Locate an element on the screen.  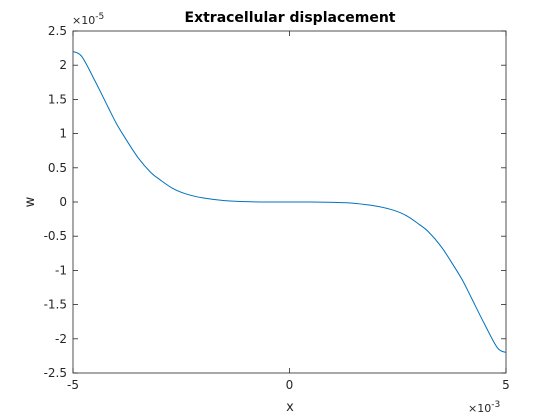
x-axis-label: x is located at coordinates (290, 407).